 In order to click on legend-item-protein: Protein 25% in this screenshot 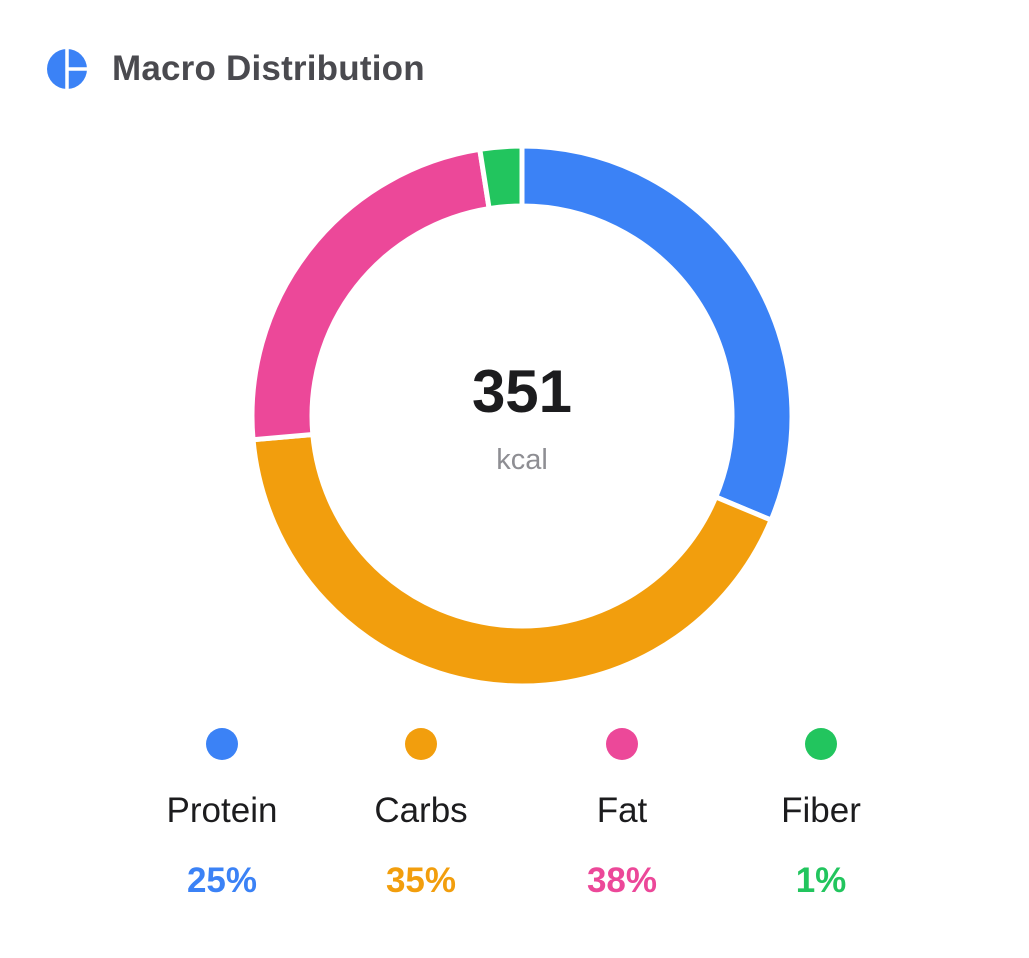, I will do `click(222, 815)`.